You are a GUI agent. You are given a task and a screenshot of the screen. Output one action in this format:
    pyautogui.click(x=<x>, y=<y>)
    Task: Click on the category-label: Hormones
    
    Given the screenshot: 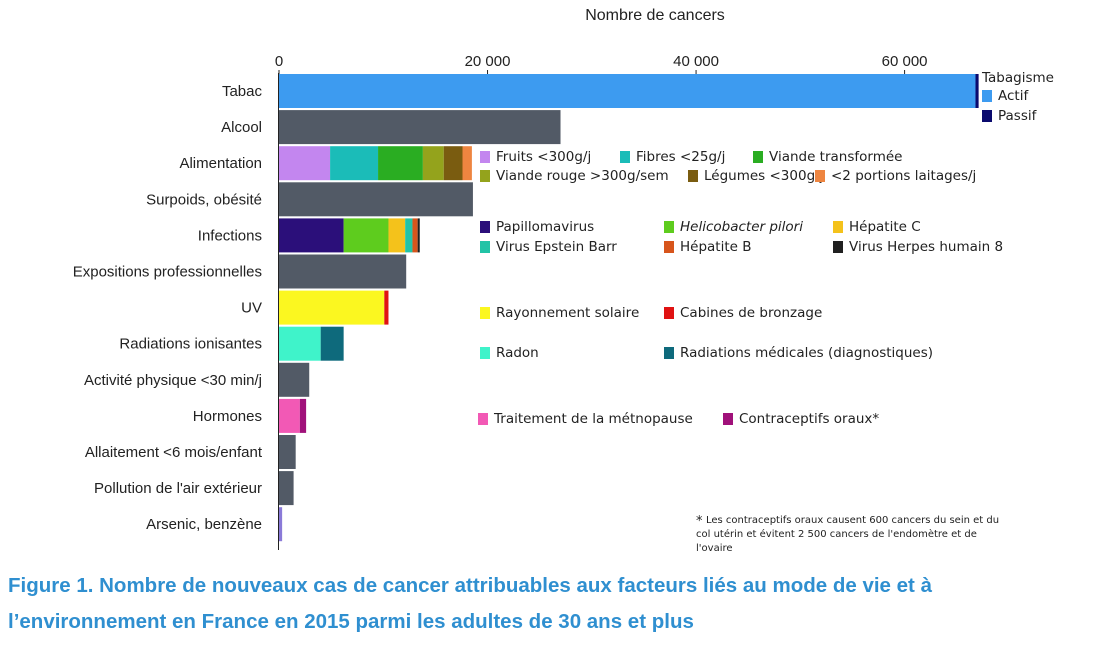 What is the action you would take?
    pyautogui.click(x=227, y=416)
    